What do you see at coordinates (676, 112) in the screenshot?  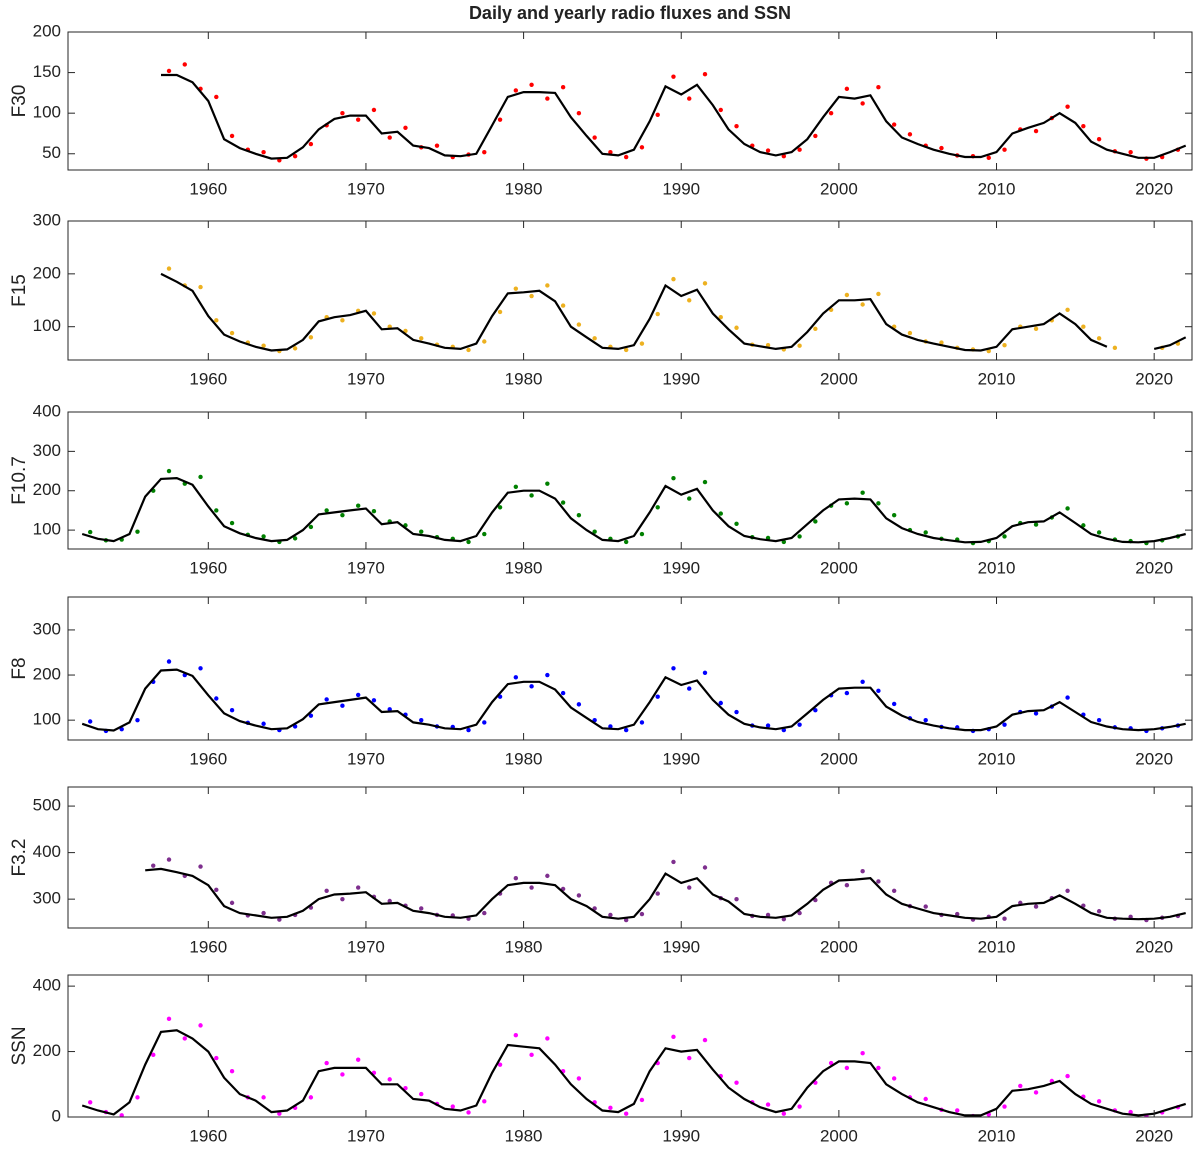 I see `plot-area` at bounding box center [676, 112].